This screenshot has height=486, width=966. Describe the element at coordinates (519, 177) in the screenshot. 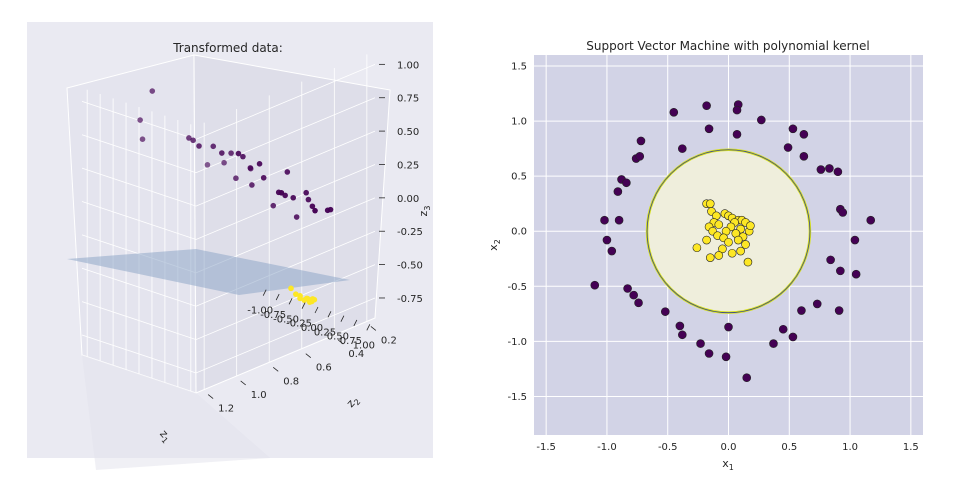

I see `y-tick-label: 0.5` at that location.